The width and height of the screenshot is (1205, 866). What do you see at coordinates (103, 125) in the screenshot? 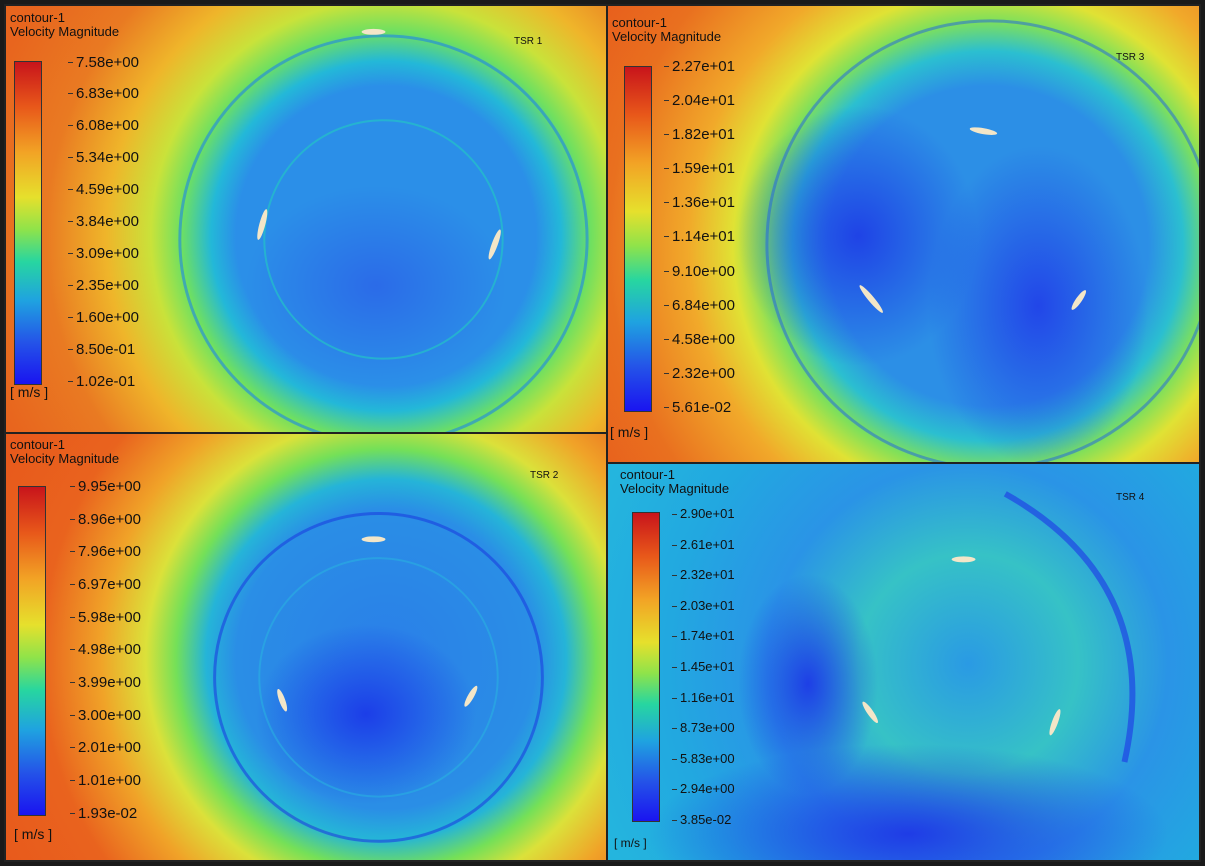
I see `colorbar-tick: 6.08e+00` at bounding box center [103, 125].